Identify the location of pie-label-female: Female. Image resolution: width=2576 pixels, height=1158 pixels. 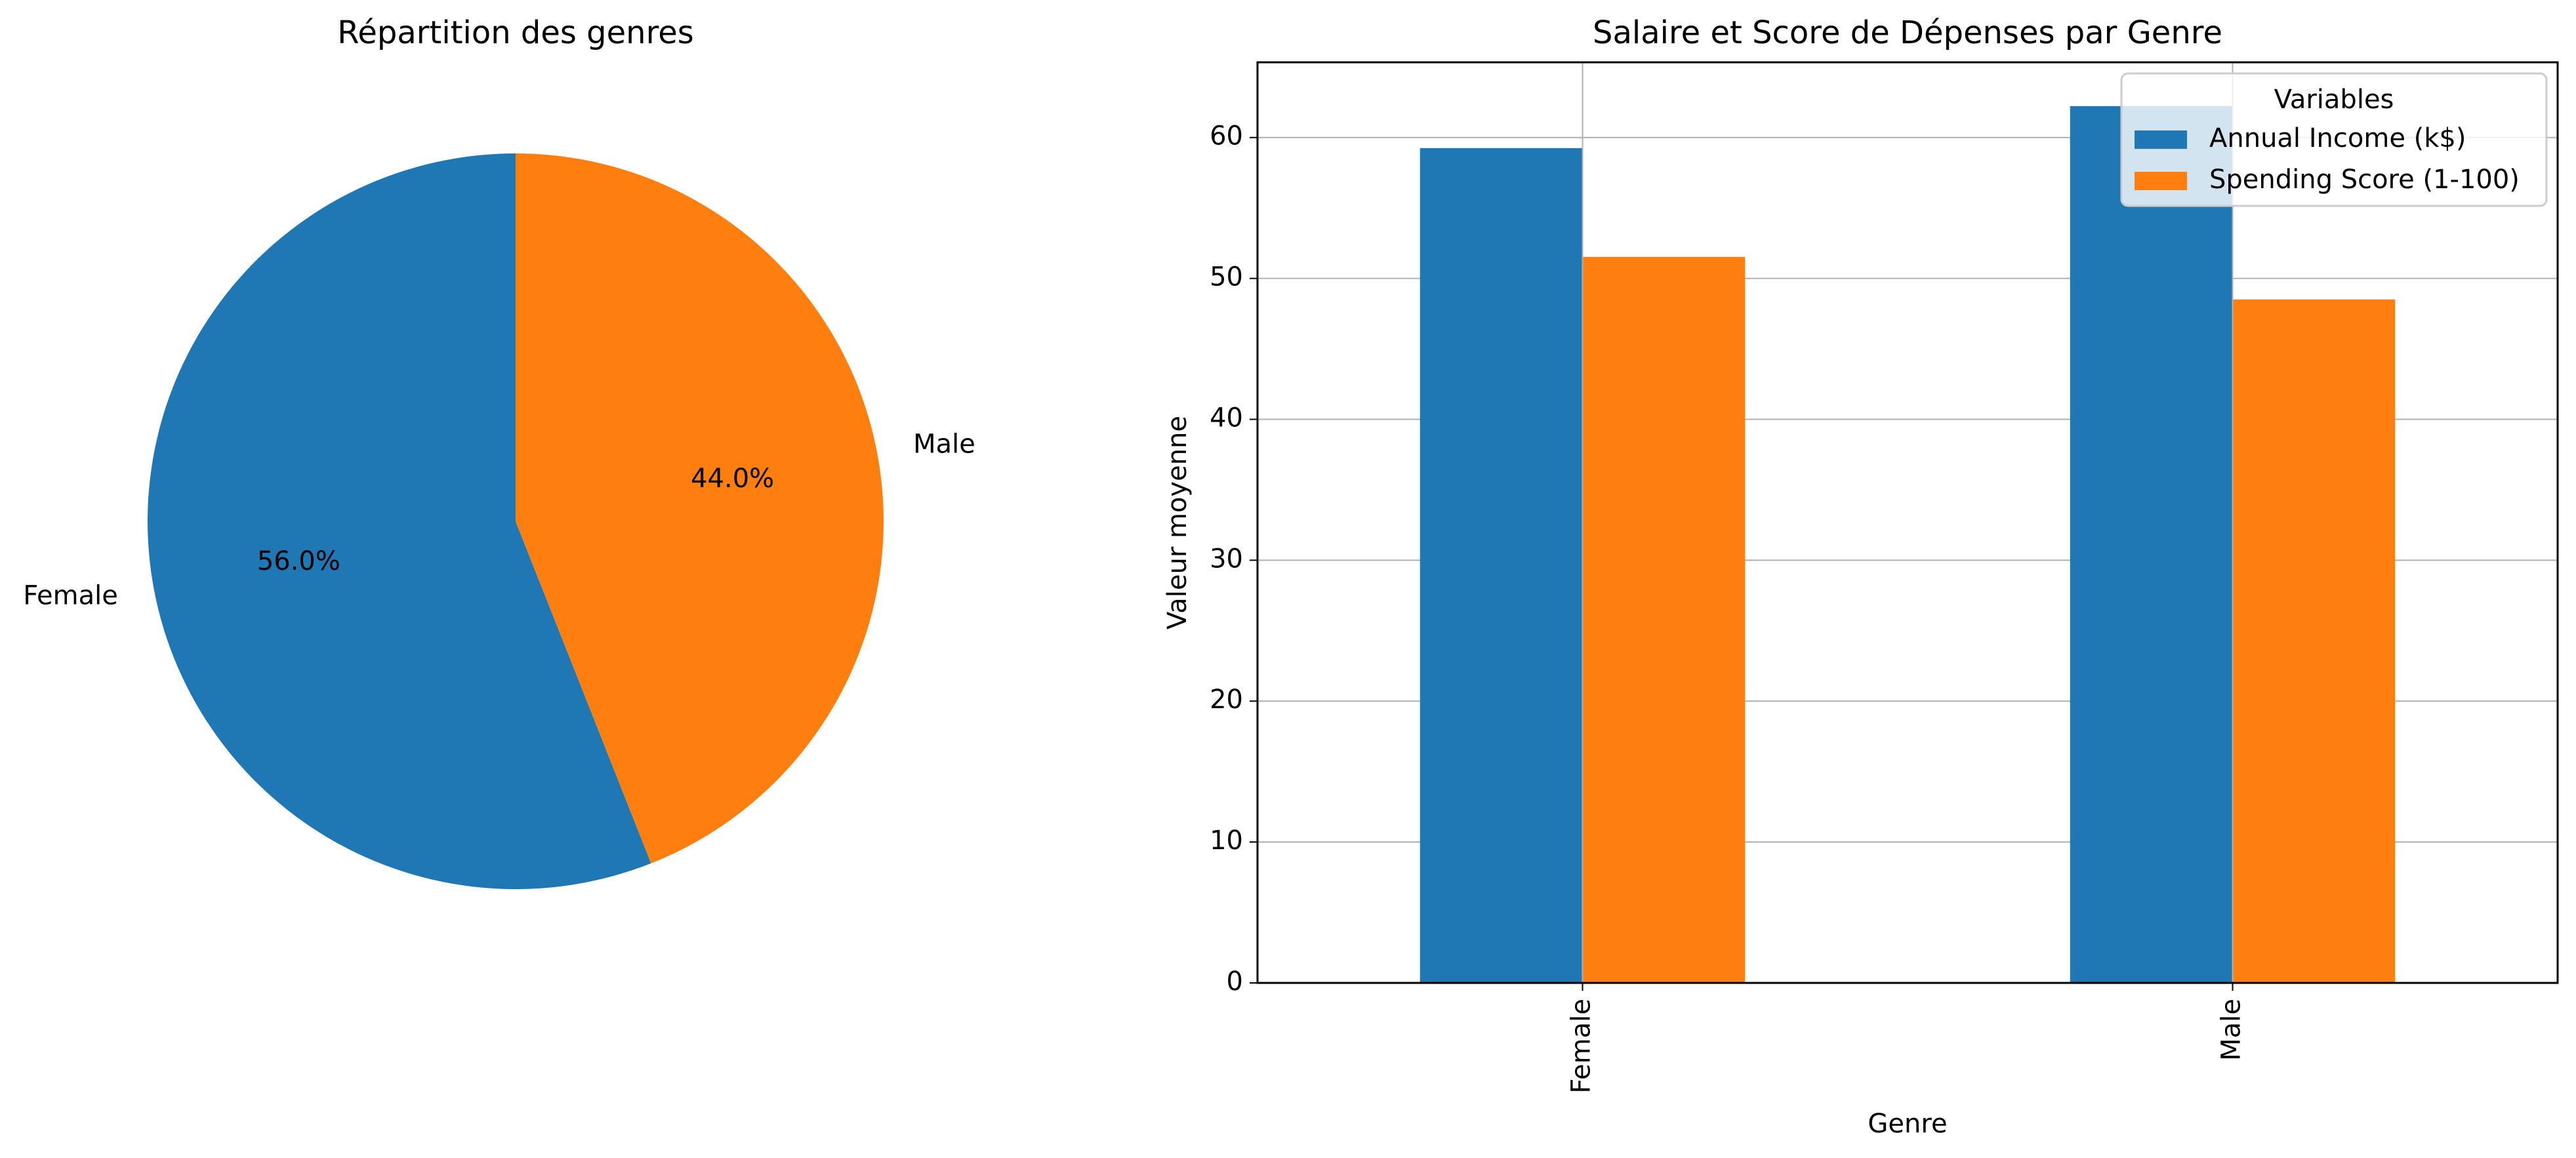
(70, 596).